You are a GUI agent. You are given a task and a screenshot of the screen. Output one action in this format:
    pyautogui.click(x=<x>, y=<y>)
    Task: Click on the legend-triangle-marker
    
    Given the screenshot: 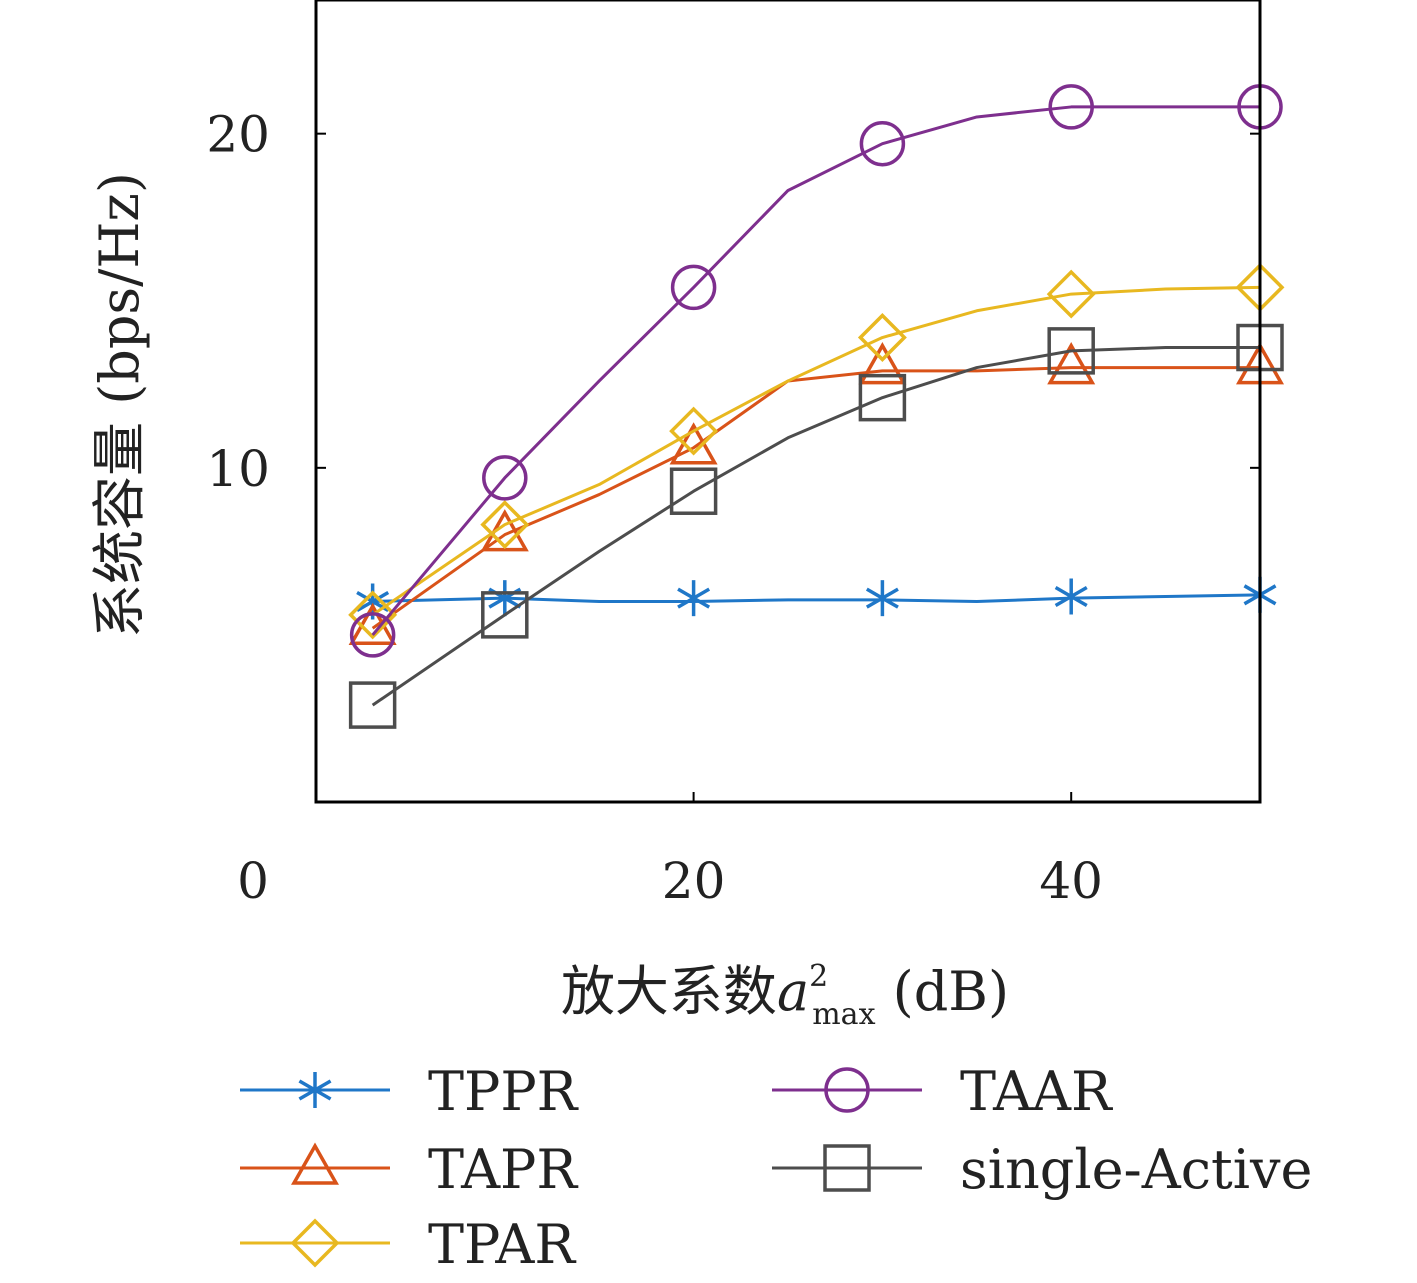 What is the action you would take?
    pyautogui.click(x=315, y=1163)
    